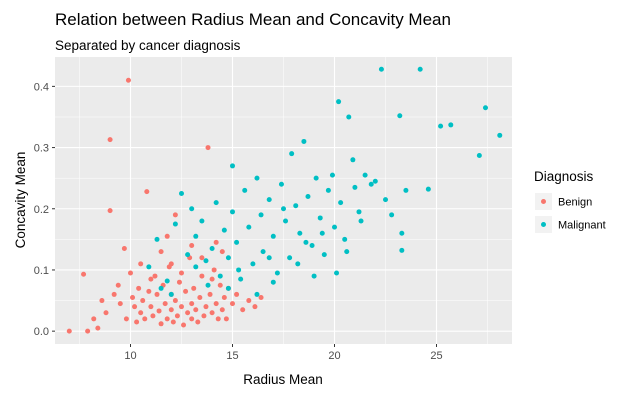 The image size is (638, 400). Describe the element at coordinates (543, 224) in the screenshot. I see `legend-marker-malignant` at that location.